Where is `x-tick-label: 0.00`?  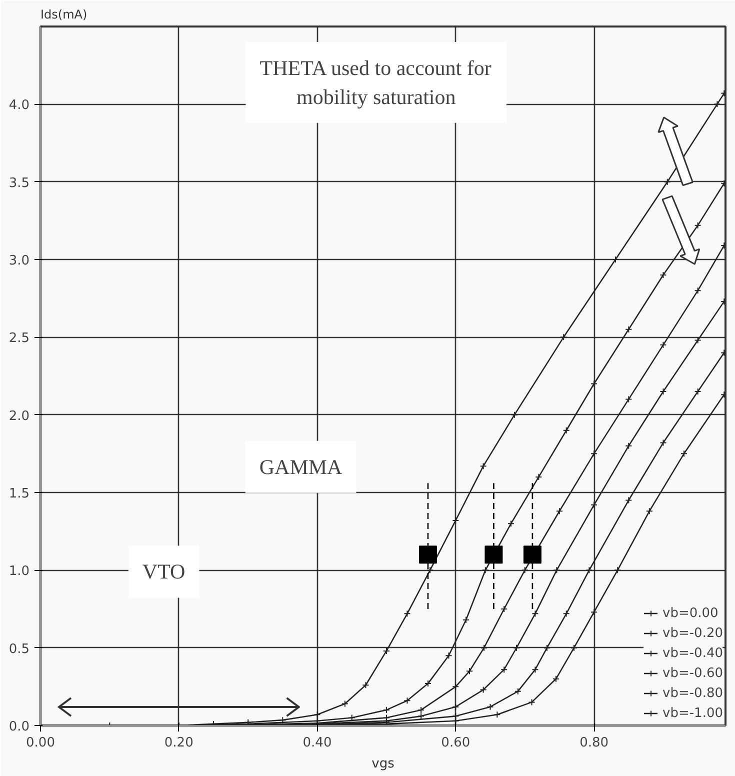
x-tick-label: 0.00 is located at coordinates (40, 743).